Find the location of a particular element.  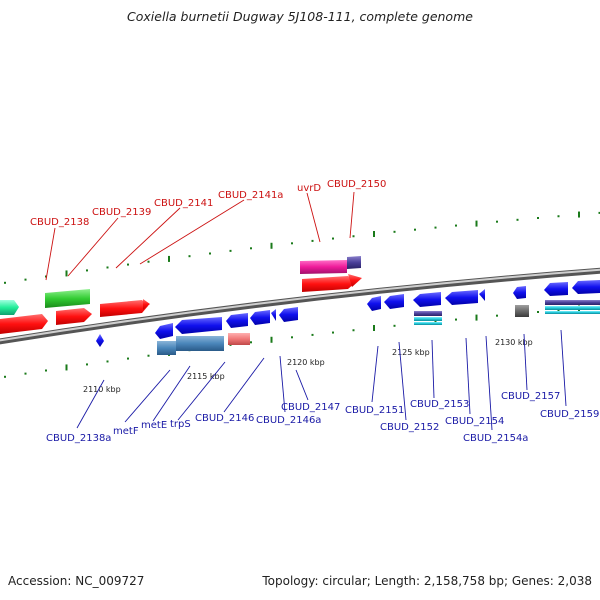

tick-label: 2115 kbp is located at coordinates (206, 376).